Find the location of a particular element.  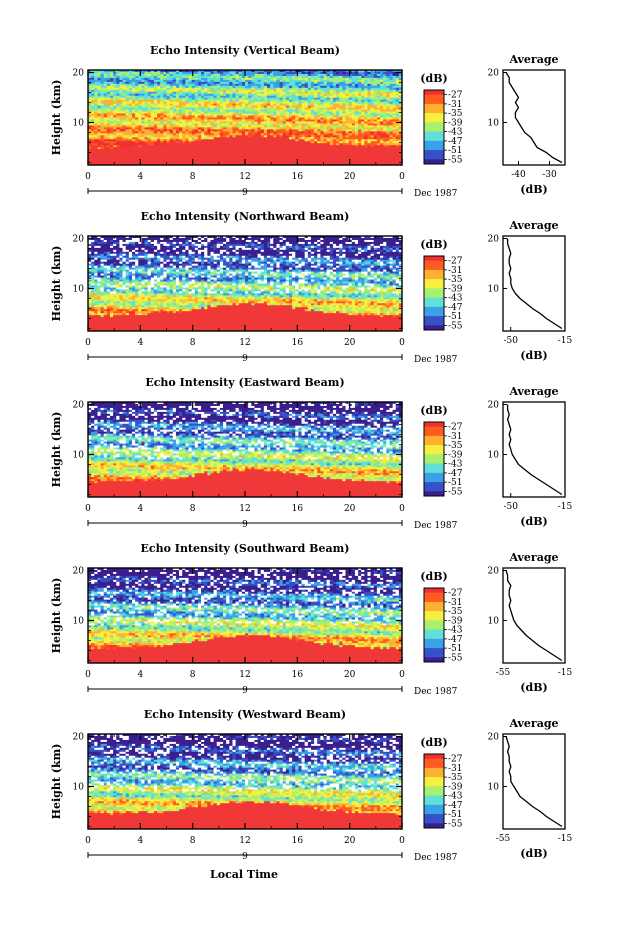

panel-title: Echo Intensity (Vertical Beam) is located at coordinates (245, 50).